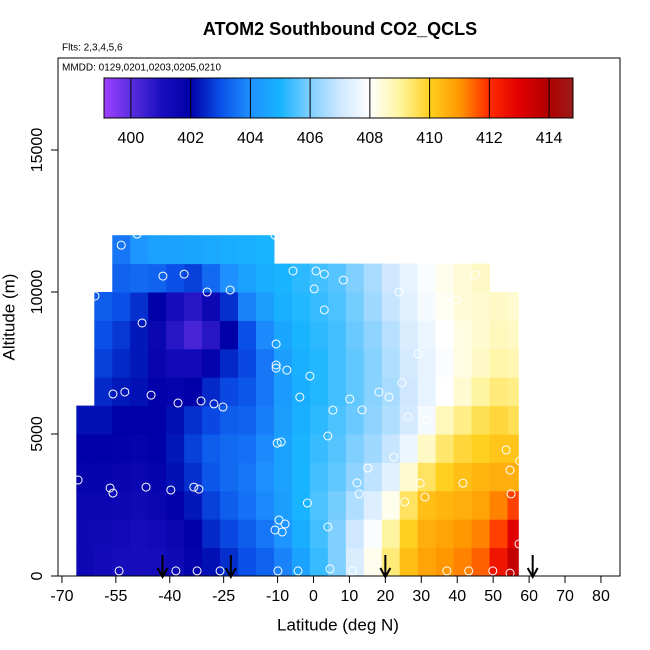 The width and height of the screenshot is (650, 650). I want to click on annotation: Flts: 2,3,4,5,6, so click(92, 48).